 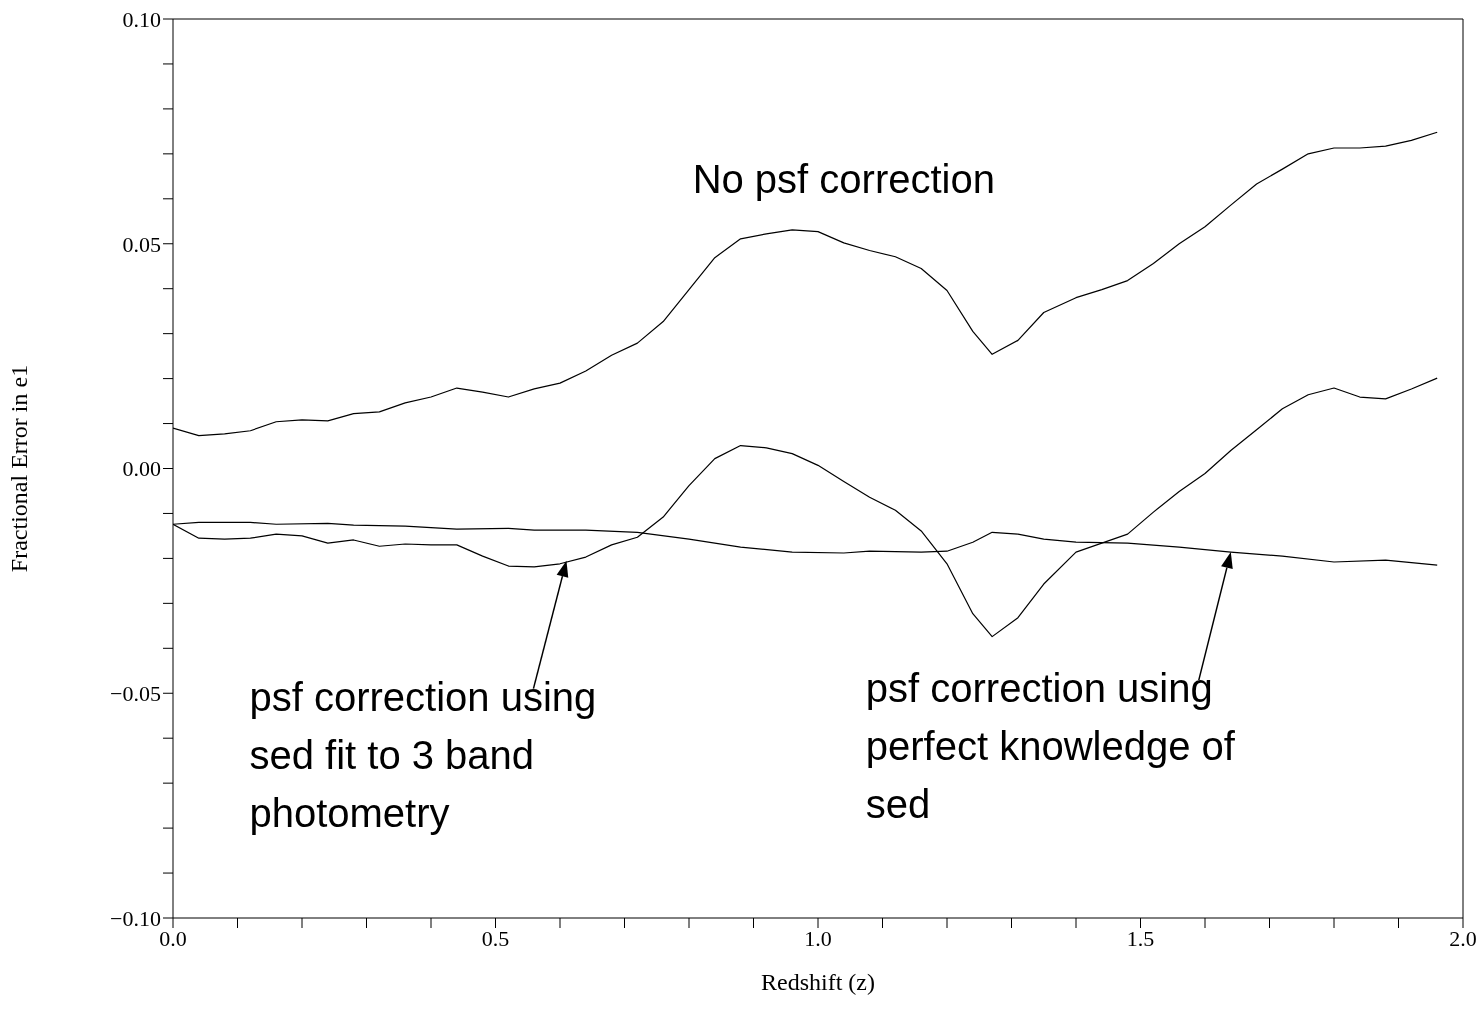 What do you see at coordinates (423, 754) in the screenshot?
I see `annotation: psf correction using sed fit to 3 band photometry` at bounding box center [423, 754].